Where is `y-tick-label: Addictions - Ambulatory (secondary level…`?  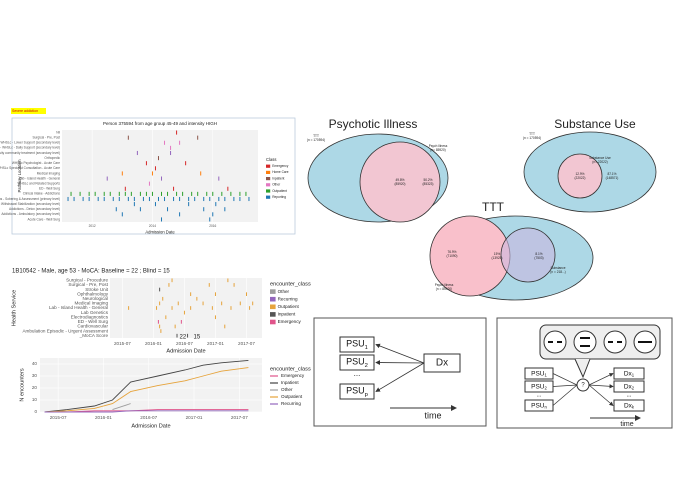
y-tick-label: Addictions - Ambulatory (secondary level… is located at coordinates (30, 214).